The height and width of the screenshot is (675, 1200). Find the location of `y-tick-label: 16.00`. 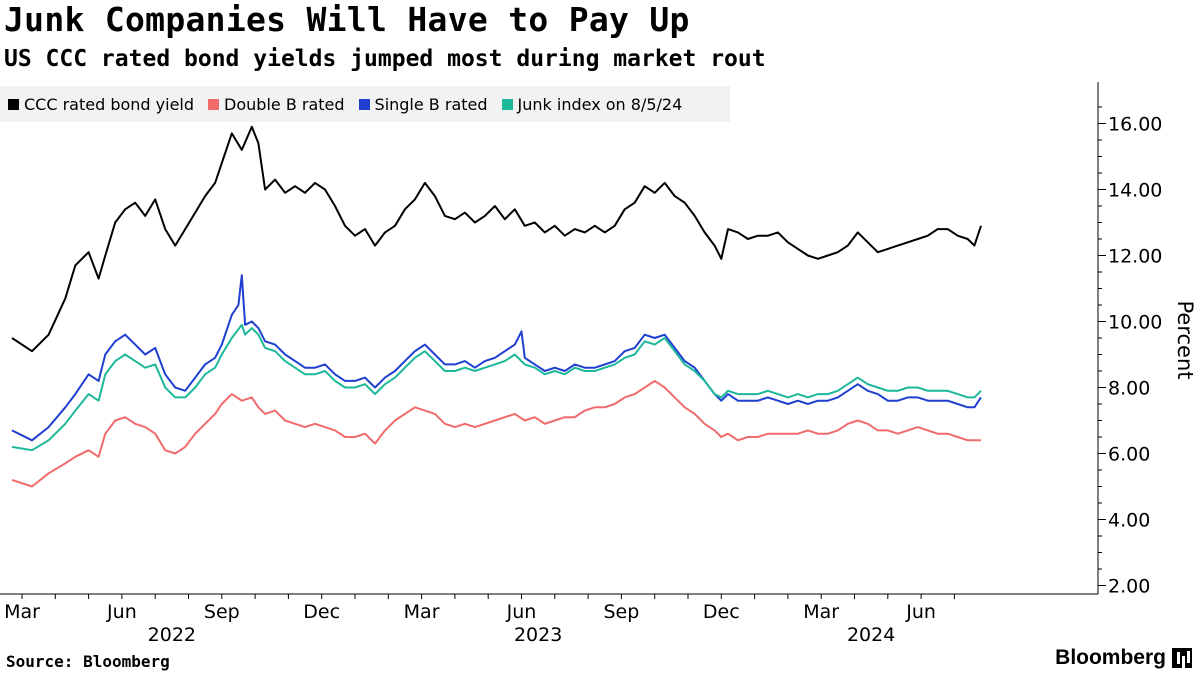

y-tick-label: 16.00 is located at coordinates (1135, 125).